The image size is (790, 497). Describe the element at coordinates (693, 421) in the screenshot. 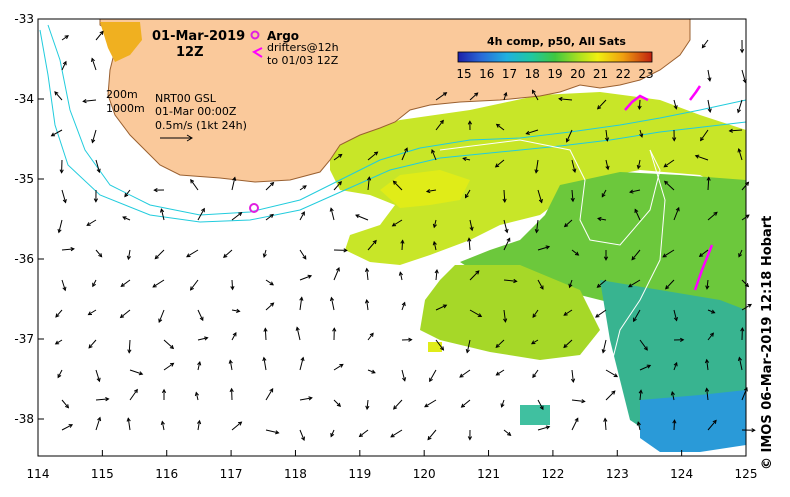

I see `sst-swath-blue` at that location.